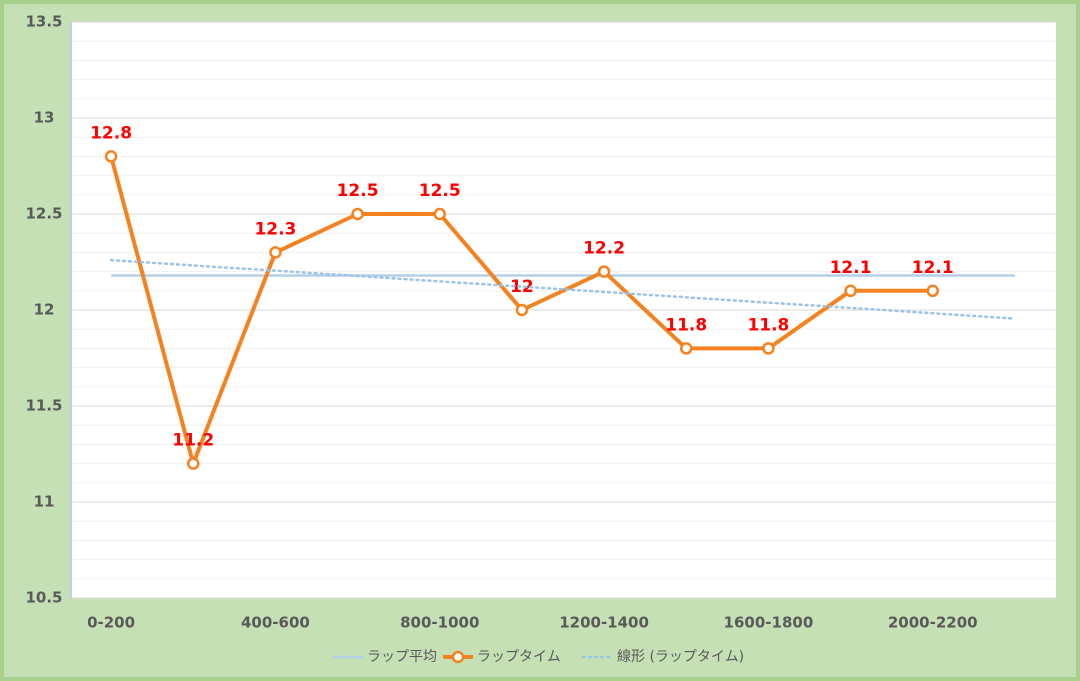 Image resolution: width=1080 pixels, height=681 pixels. What do you see at coordinates (522, 287) in the screenshot?
I see `data-label: 12` at bounding box center [522, 287].